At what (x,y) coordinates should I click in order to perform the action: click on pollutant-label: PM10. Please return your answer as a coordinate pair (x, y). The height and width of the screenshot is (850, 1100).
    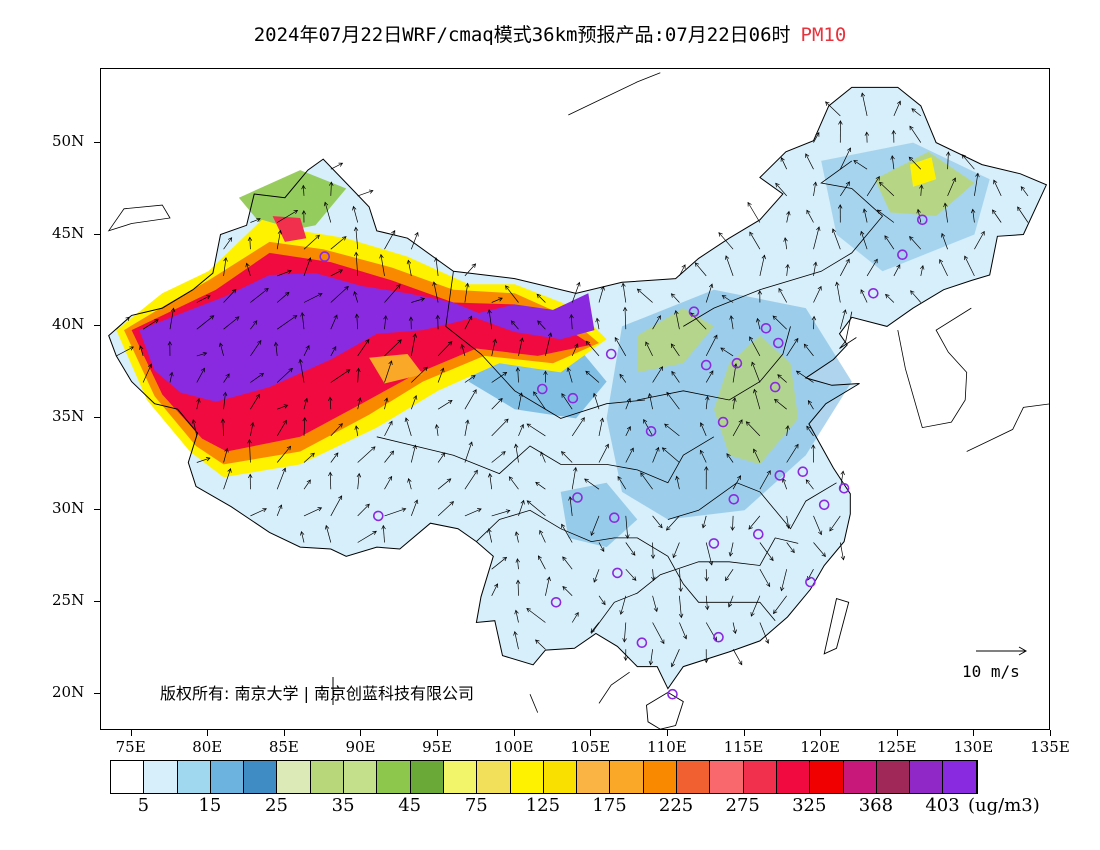
    Looking at the image, I should click on (823, 35).